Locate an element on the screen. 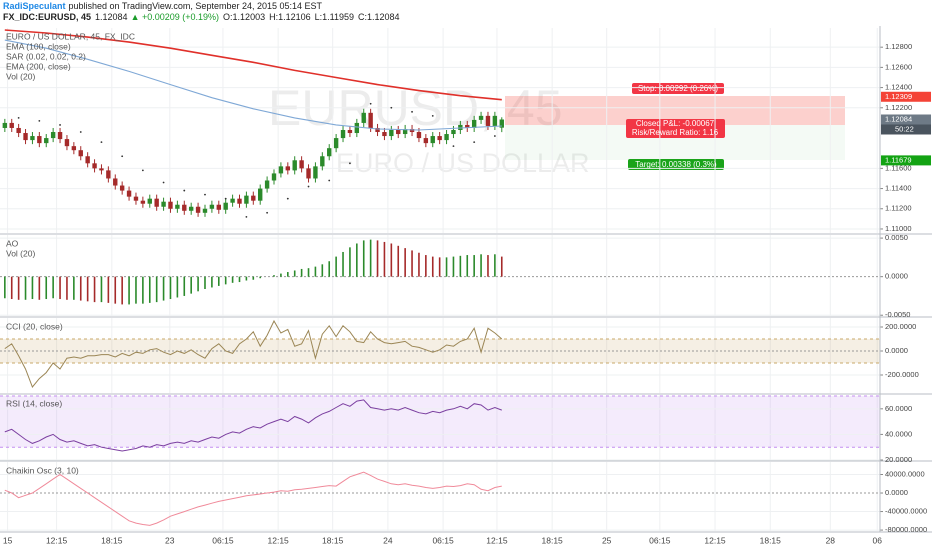 The height and width of the screenshot is (550, 932). legend-entry: Vol (20) is located at coordinates (20, 253).